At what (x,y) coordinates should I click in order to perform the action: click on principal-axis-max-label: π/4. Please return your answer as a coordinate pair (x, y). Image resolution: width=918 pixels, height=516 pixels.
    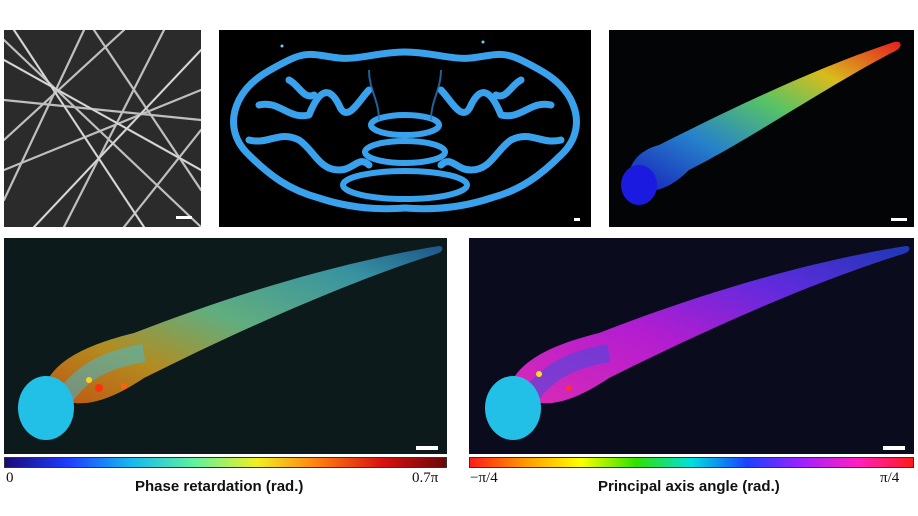
    Looking at the image, I should click on (890, 478).